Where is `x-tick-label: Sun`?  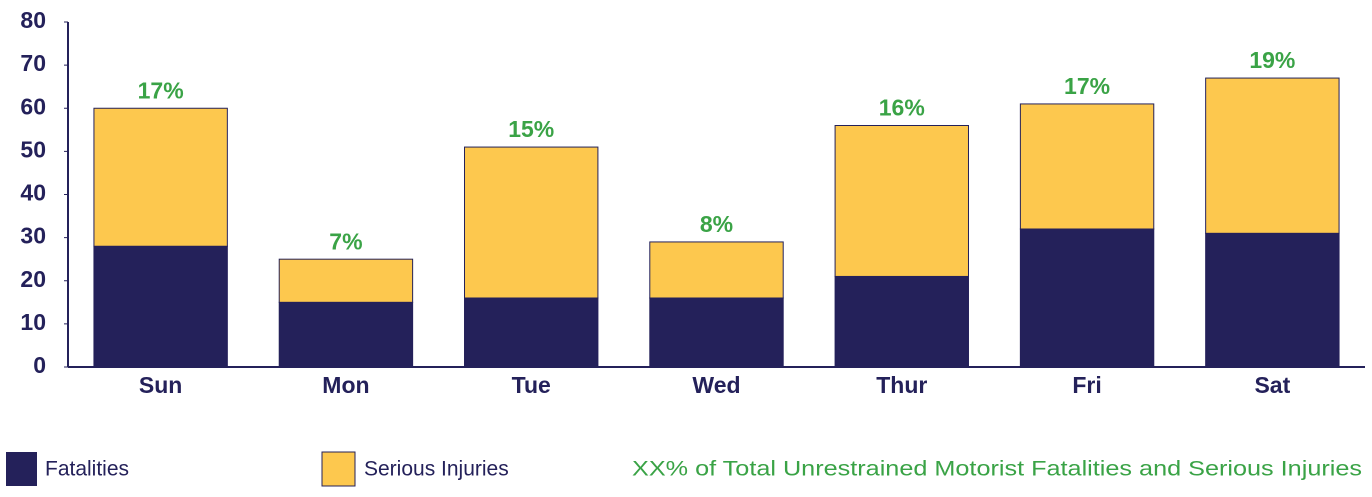
x-tick-label: Sun is located at coordinates (160, 385).